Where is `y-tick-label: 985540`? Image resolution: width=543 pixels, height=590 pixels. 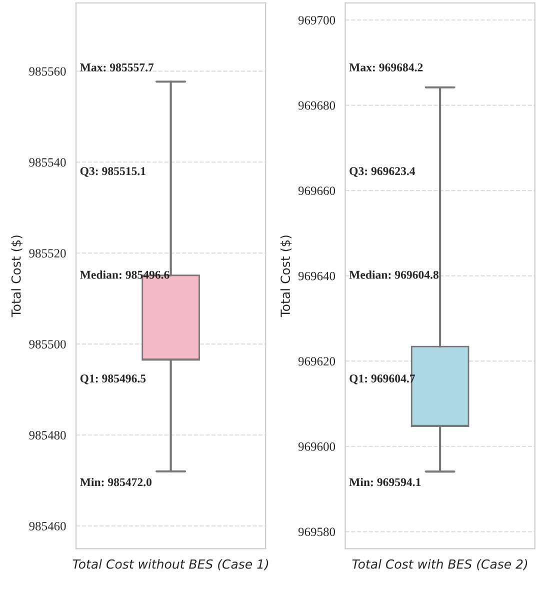
y-tick-label: 985540 is located at coordinates (47, 162).